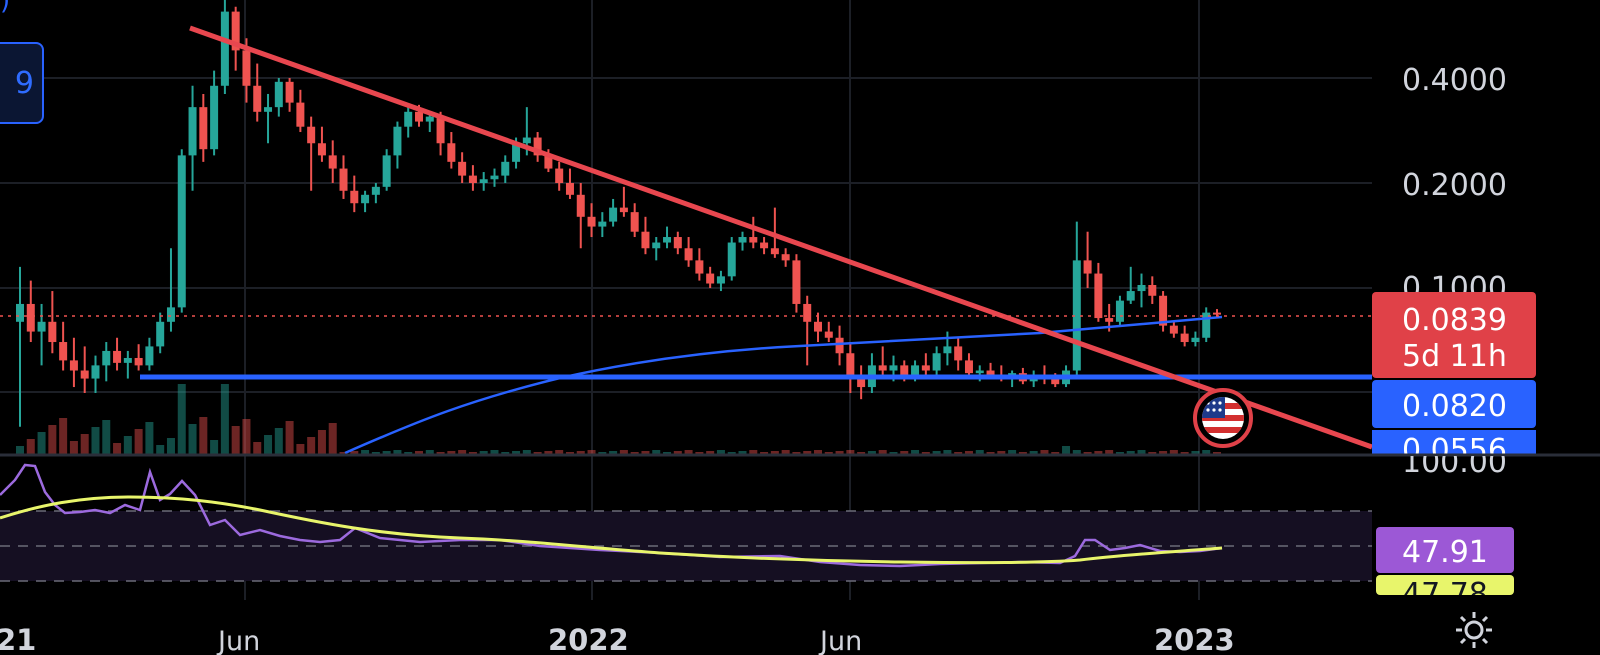  I want to click on time-axis: 21 Jun 2022 Jun 2023, so click(617, 639).